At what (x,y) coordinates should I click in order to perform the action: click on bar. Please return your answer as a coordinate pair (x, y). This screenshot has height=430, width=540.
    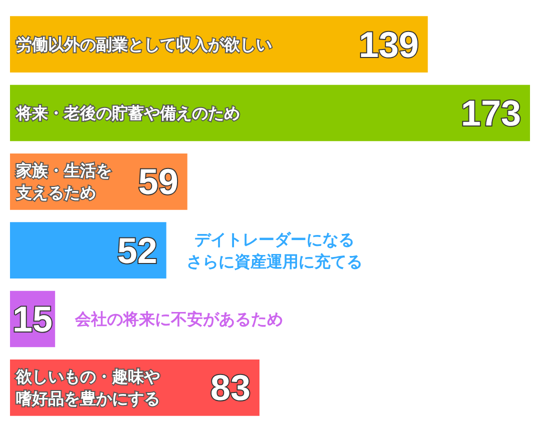
    Looking at the image, I should click on (88, 250).